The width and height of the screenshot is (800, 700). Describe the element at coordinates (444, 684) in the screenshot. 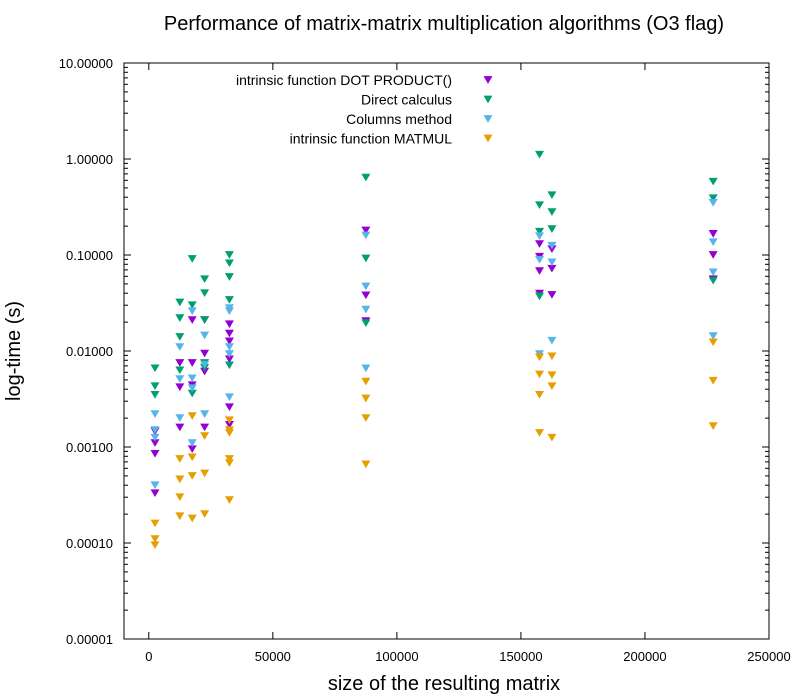

I see `x-axis-title: size of the resulting matrix` at that location.